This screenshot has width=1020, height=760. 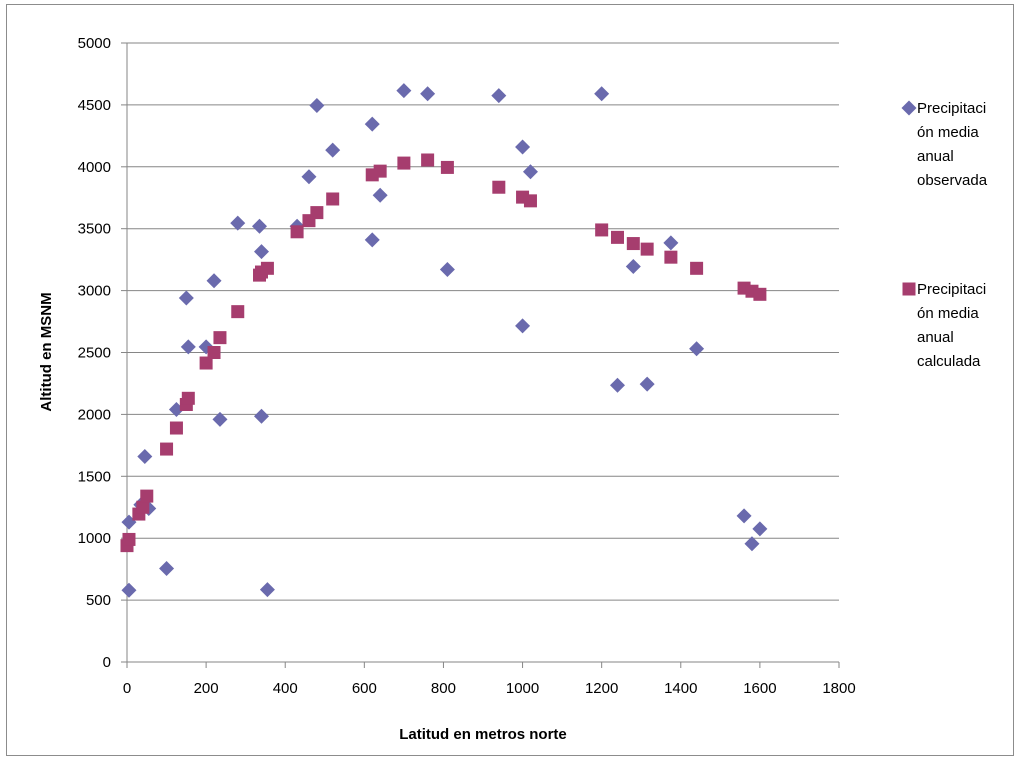 What do you see at coordinates (949, 361) in the screenshot?
I see `legend-label-2: calculada` at bounding box center [949, 361].